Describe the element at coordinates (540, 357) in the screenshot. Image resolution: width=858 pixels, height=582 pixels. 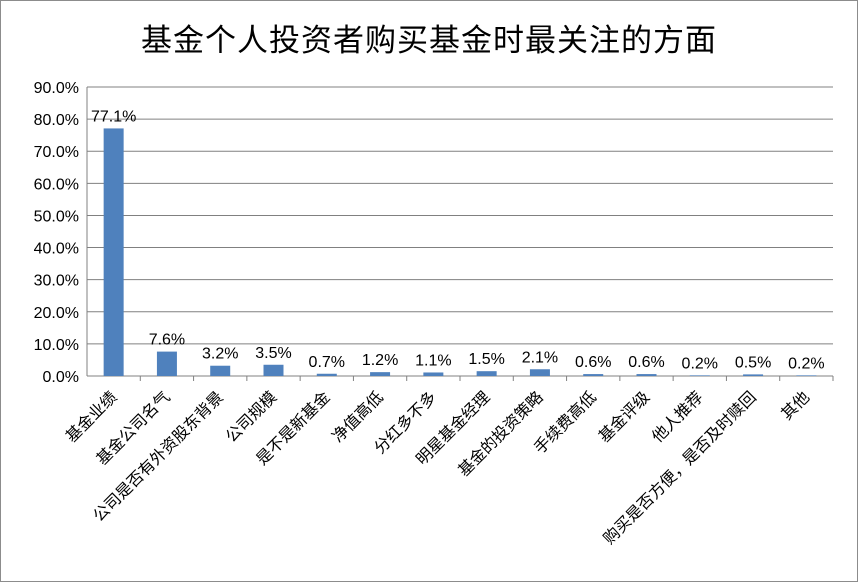
I see `data-label: 2.1%` at that location.